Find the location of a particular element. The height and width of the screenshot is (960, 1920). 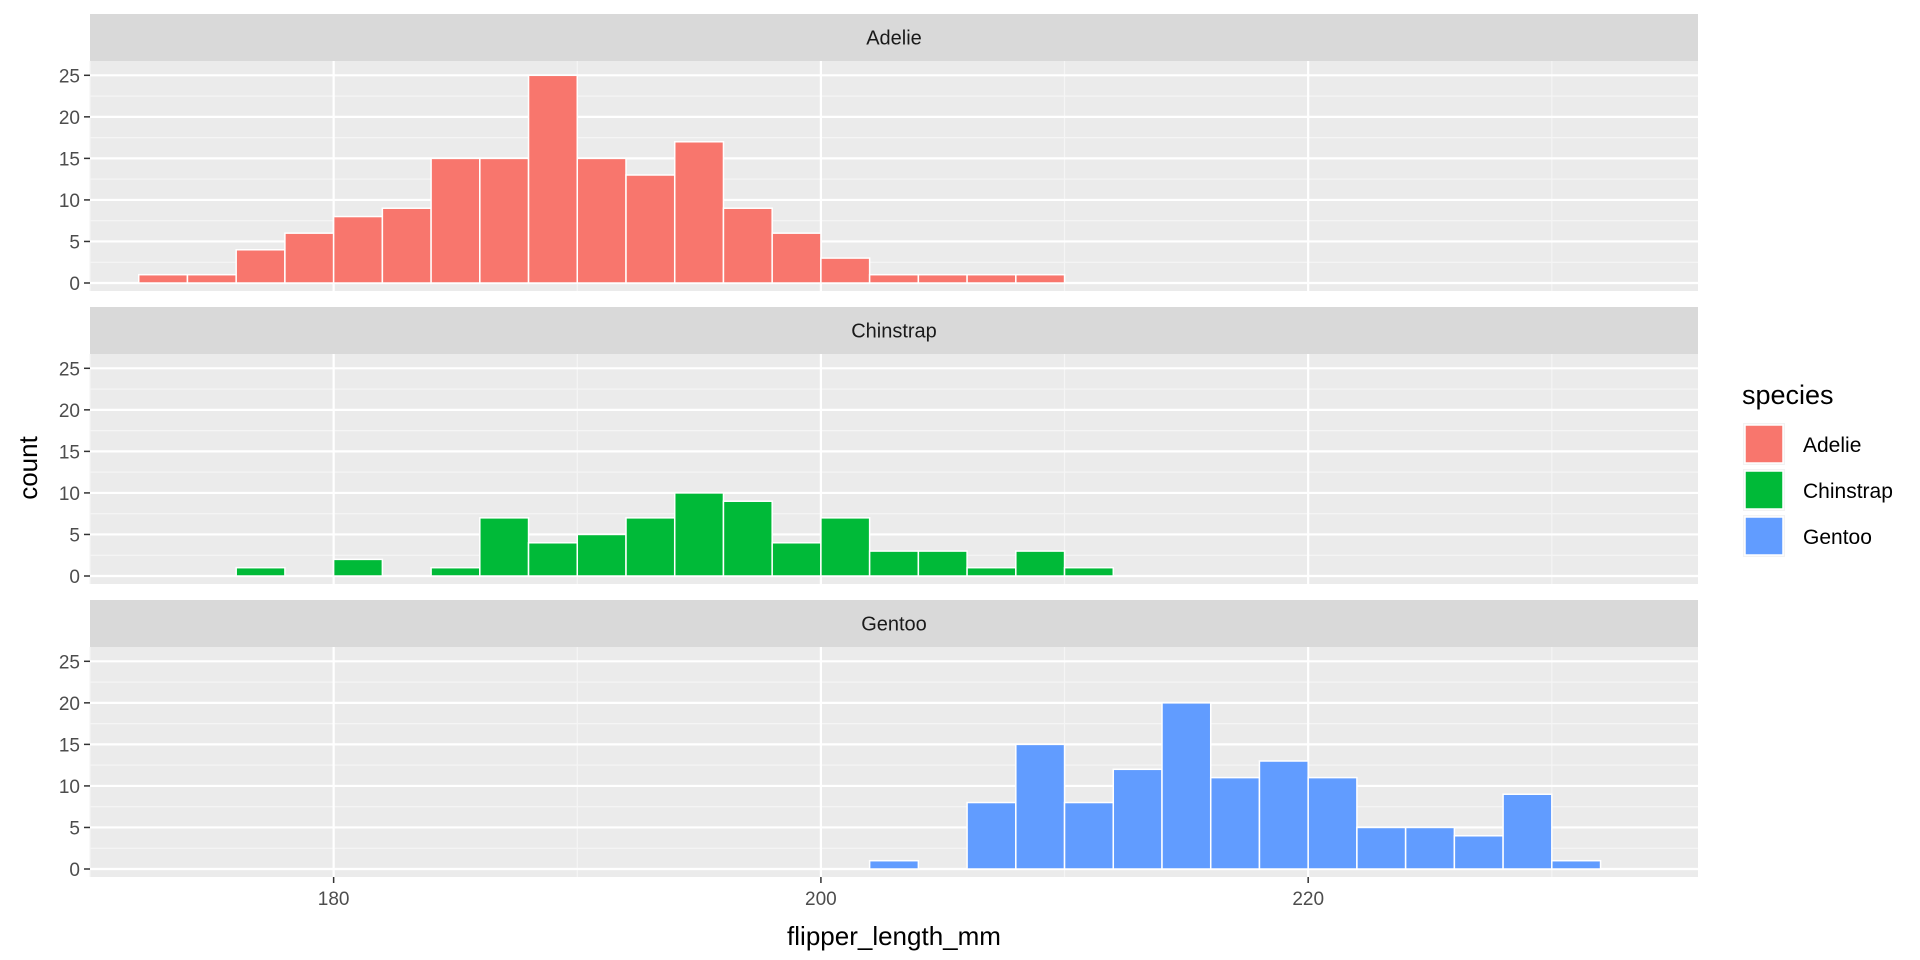

legend-entry-label: Adelie is located at coordinates (1832, 445).